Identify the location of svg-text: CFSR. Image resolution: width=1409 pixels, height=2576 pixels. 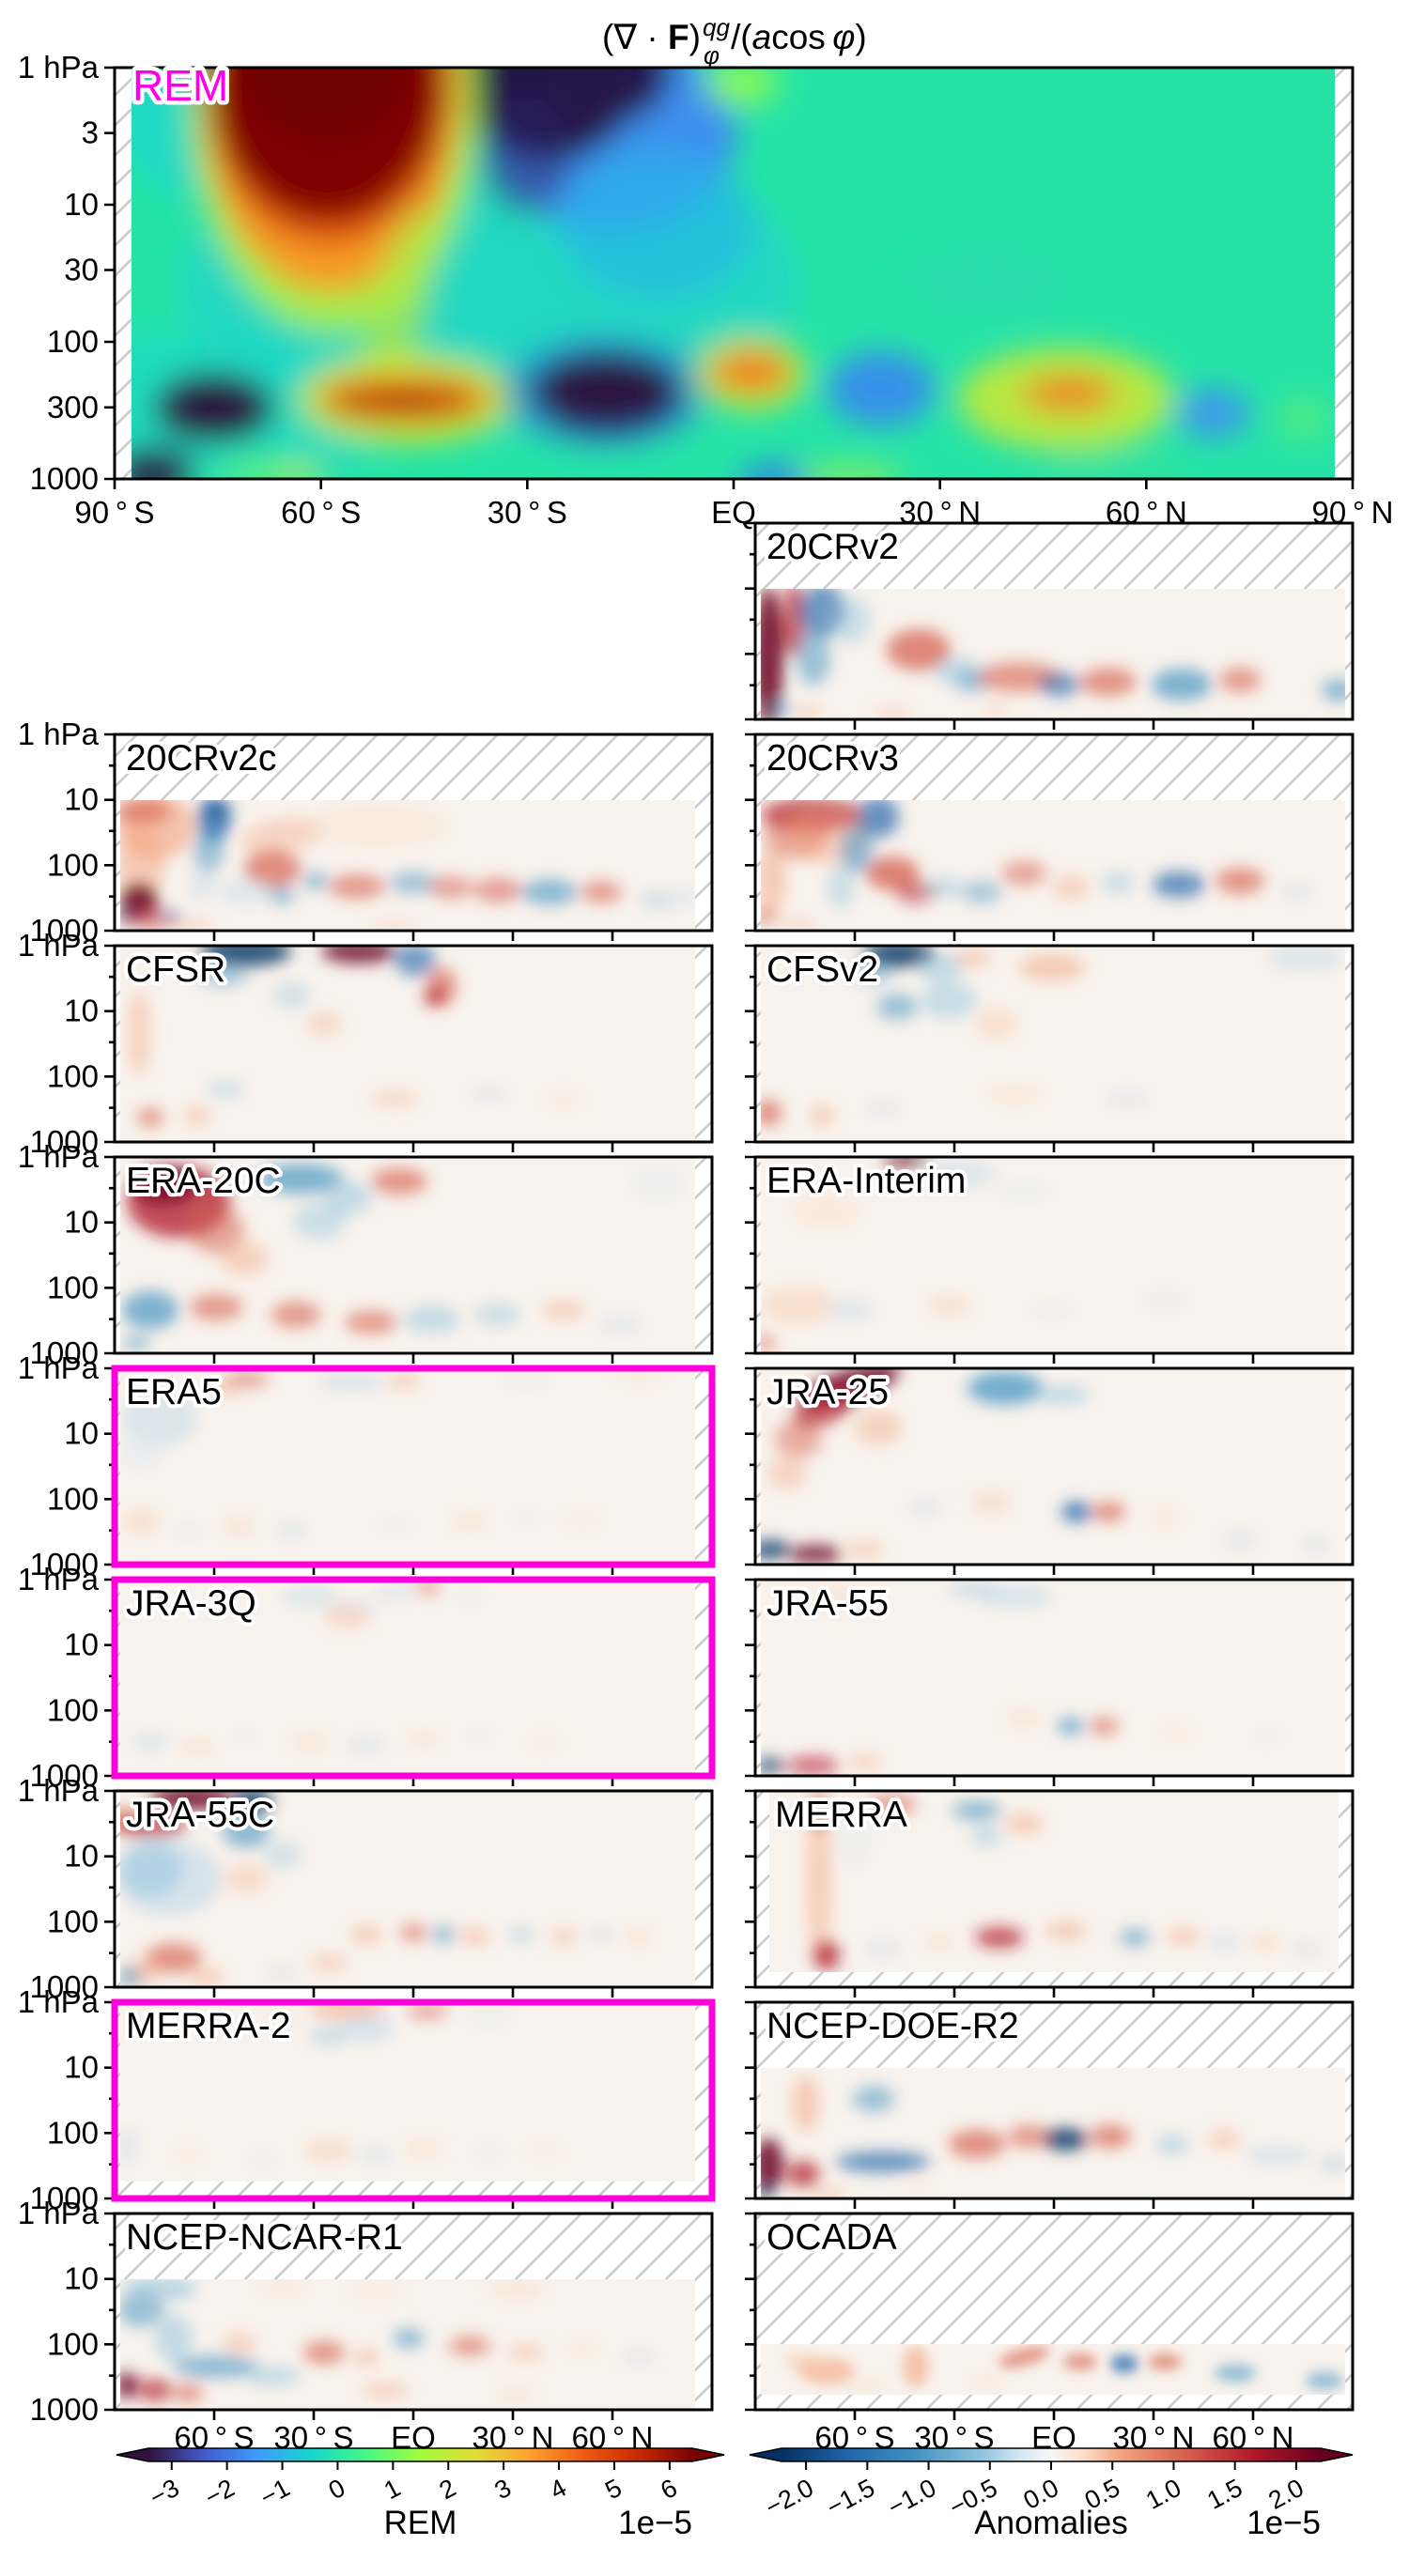
(175, 969).